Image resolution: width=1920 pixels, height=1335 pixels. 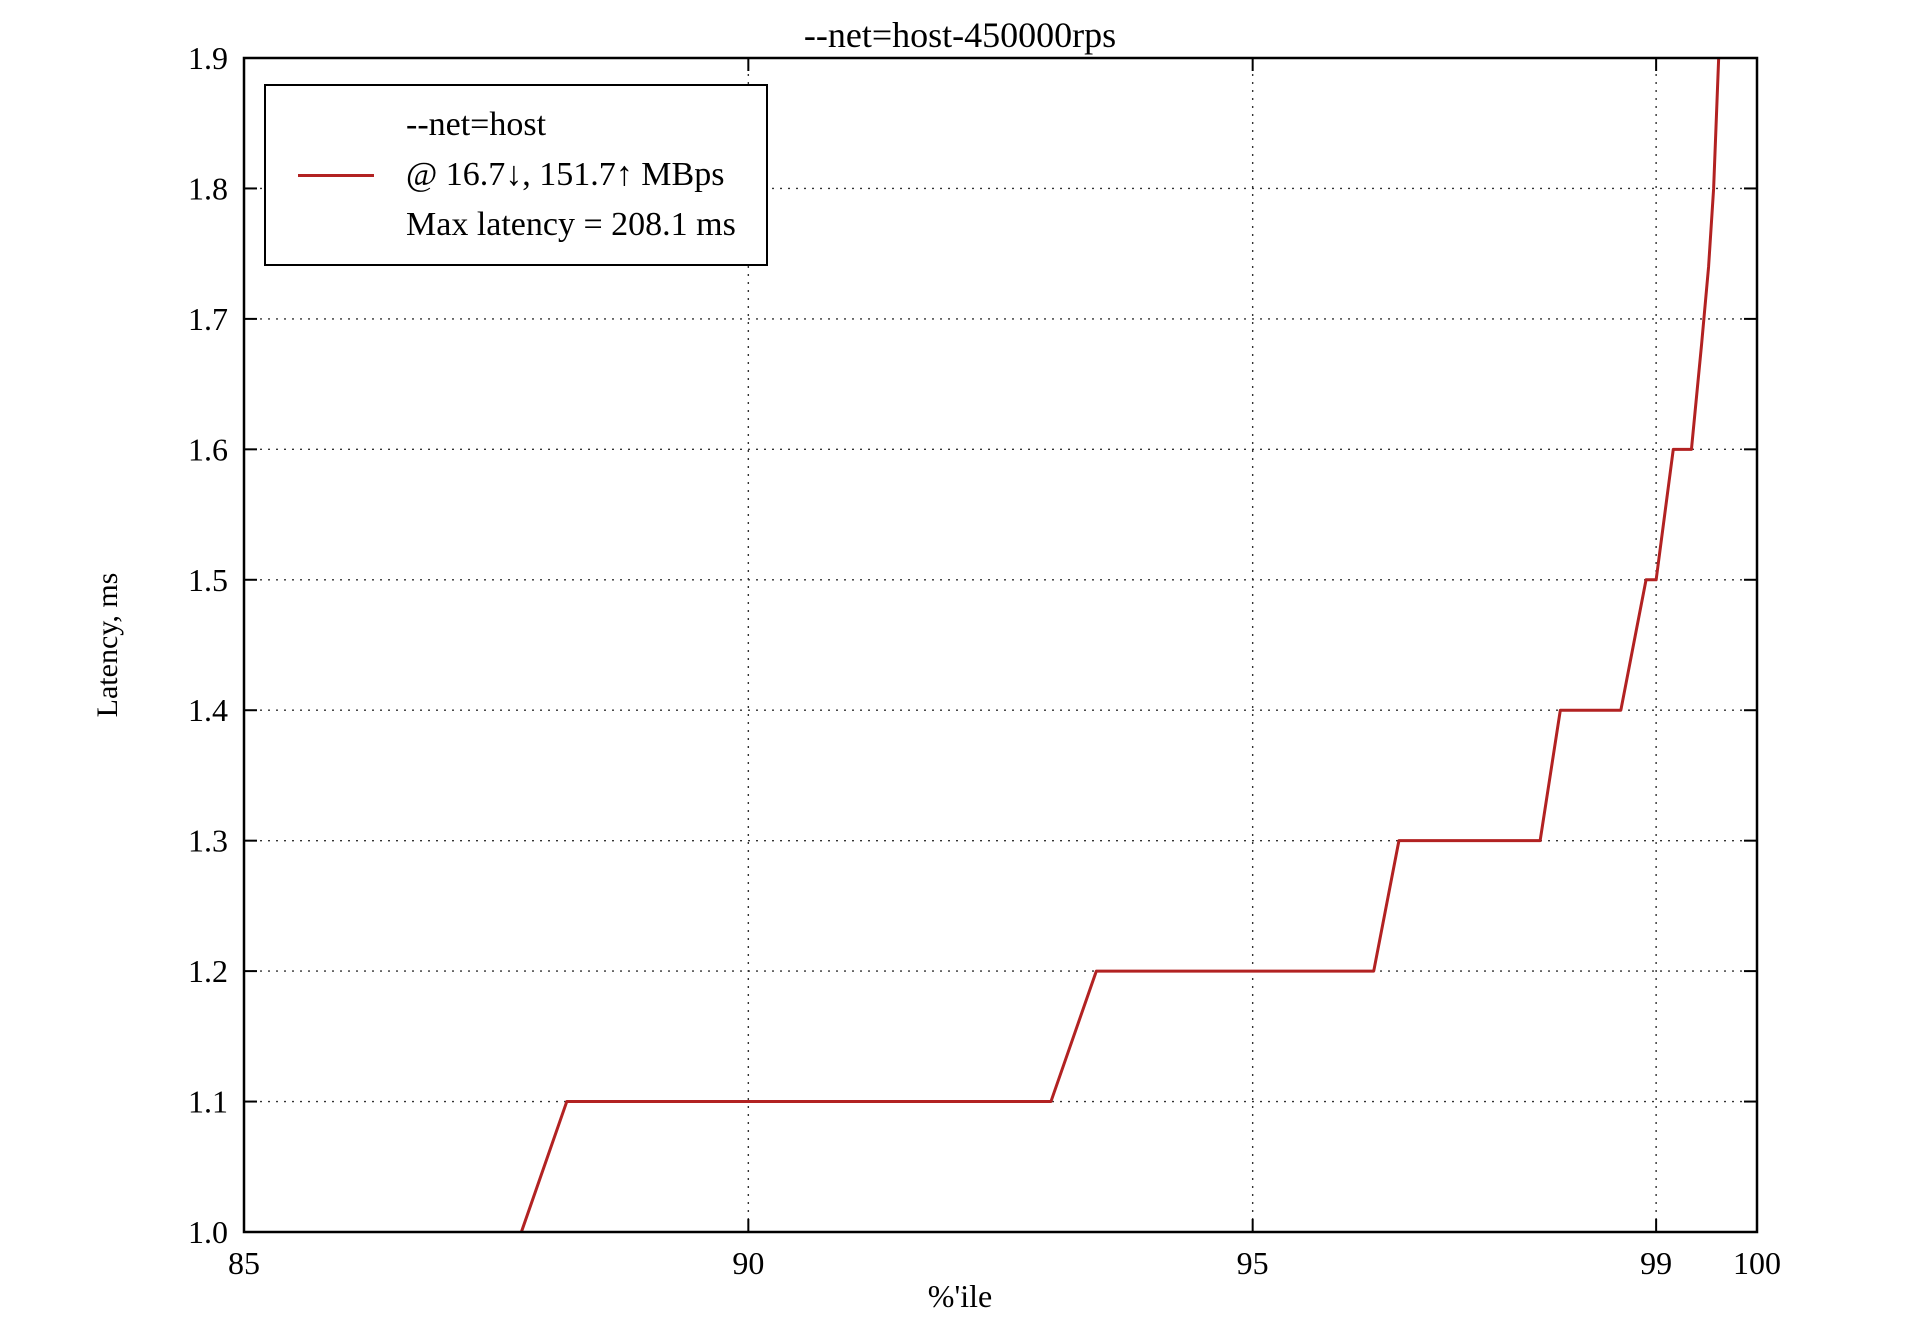 I want to click on legend-line-sample, so click(x=336, y=175).